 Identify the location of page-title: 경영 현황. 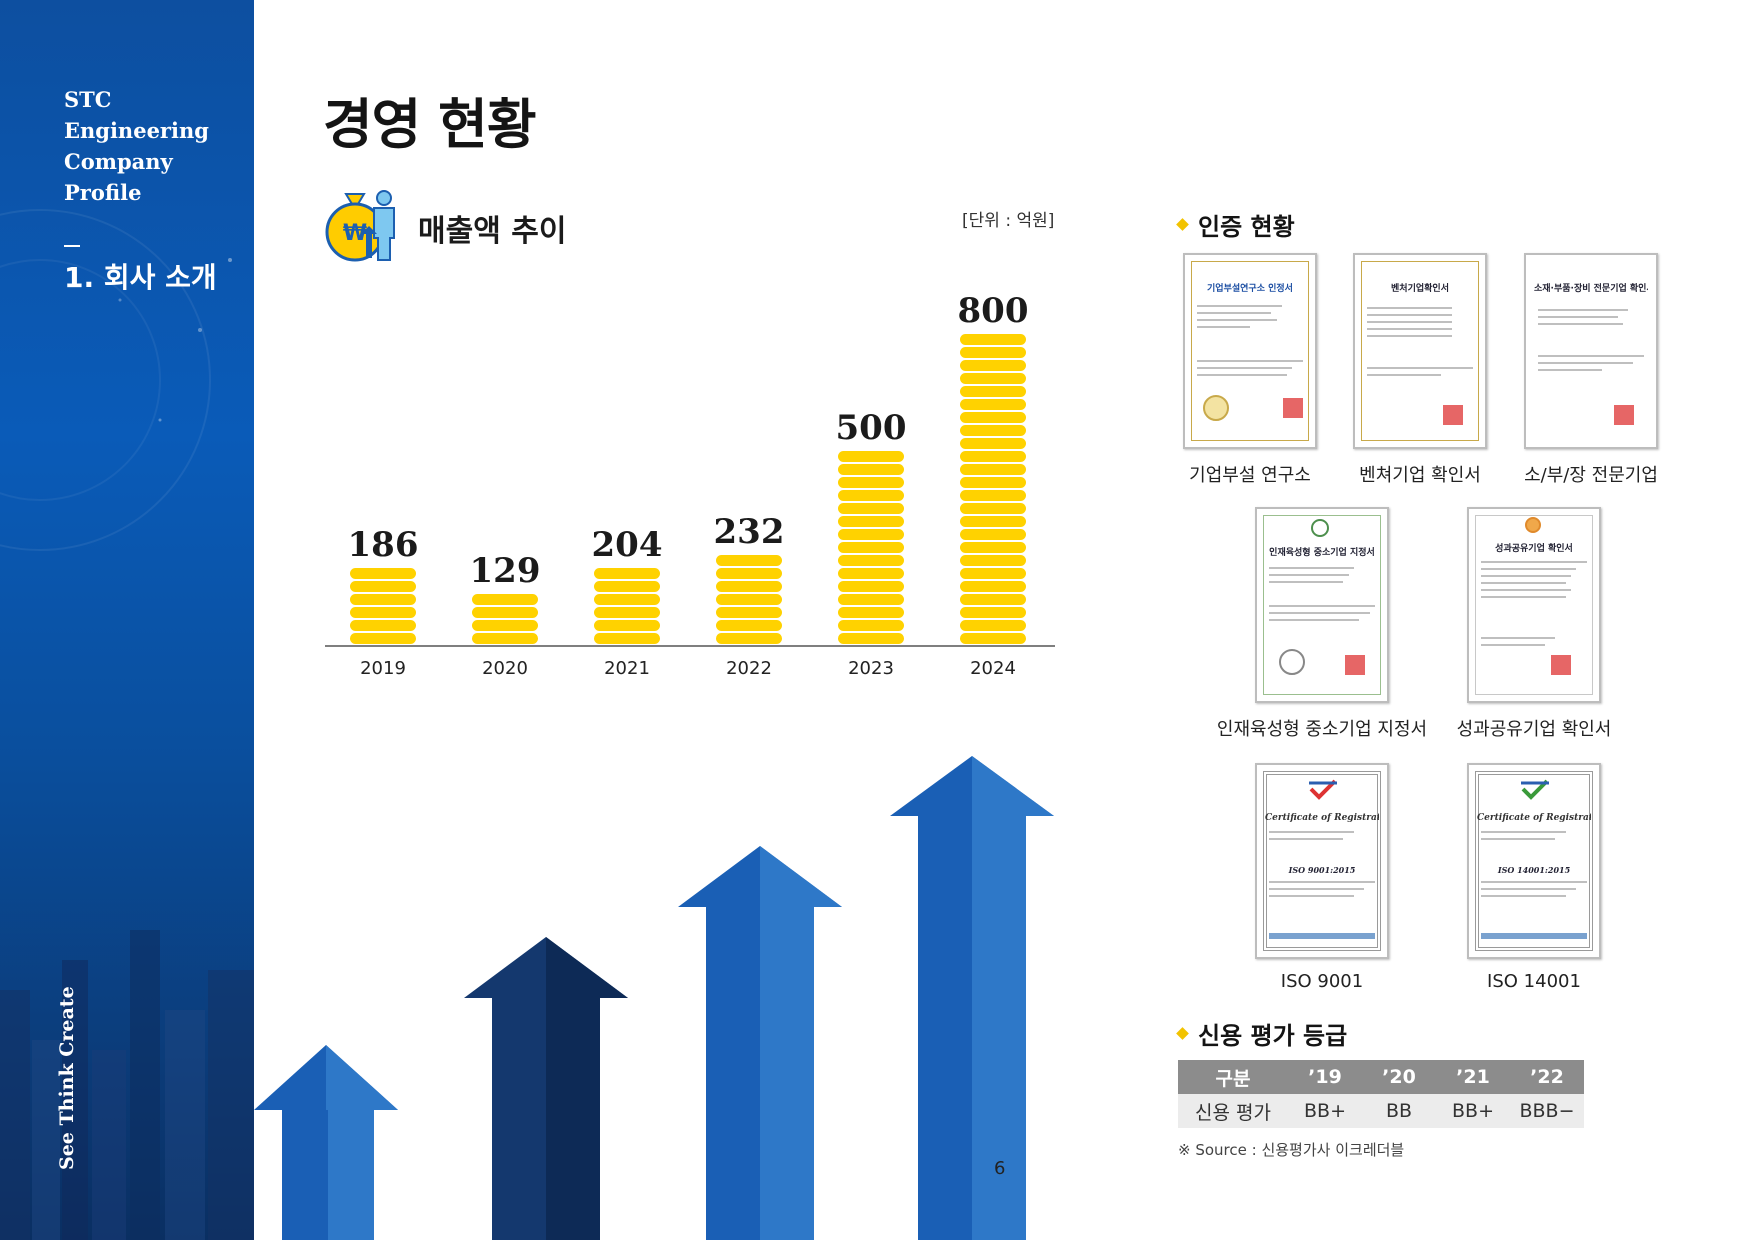
(430, 124).